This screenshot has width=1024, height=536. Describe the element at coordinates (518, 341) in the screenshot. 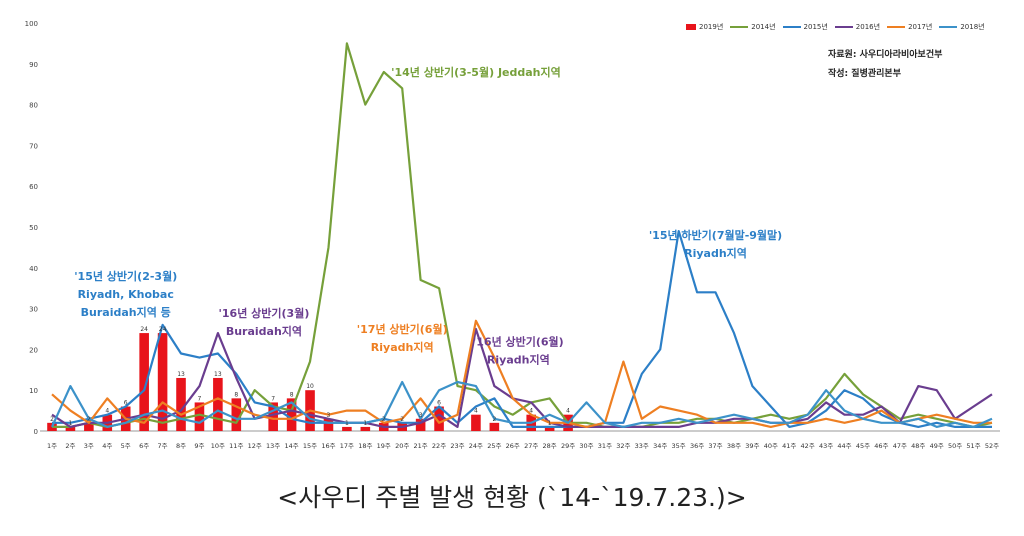

I see `annotation-line: '16년 상반기(6월)` at that location.